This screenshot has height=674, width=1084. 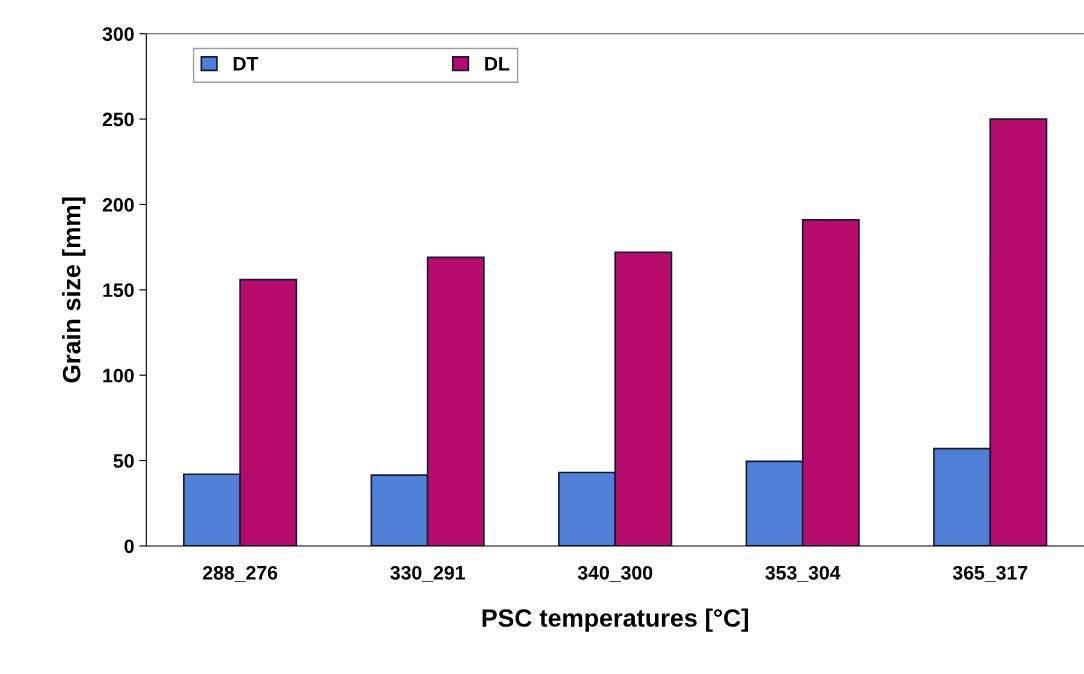 What do you see at coordinates (497, 64) in the screenshot?
I see `legend-label: DL` at bounding box center [497, 64].